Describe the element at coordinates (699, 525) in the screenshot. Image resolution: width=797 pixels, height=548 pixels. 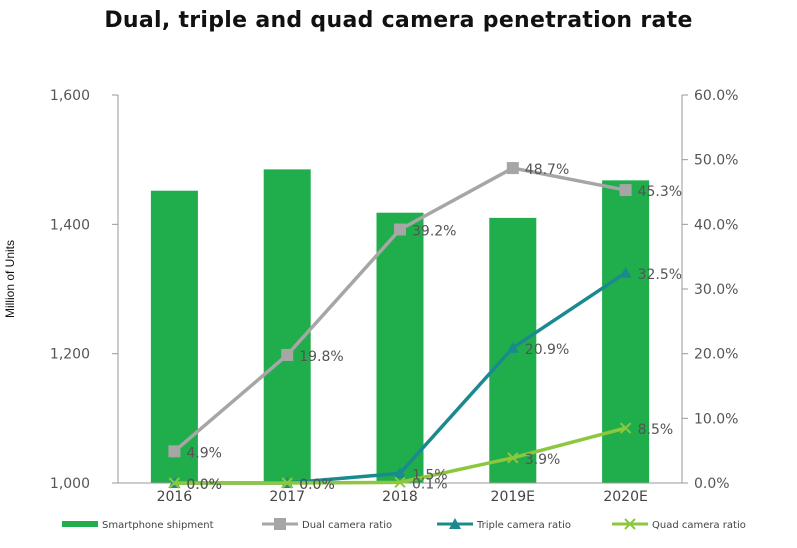
I see `legend-label-quad-camera-ratio: Quad camera ratio` at that location.